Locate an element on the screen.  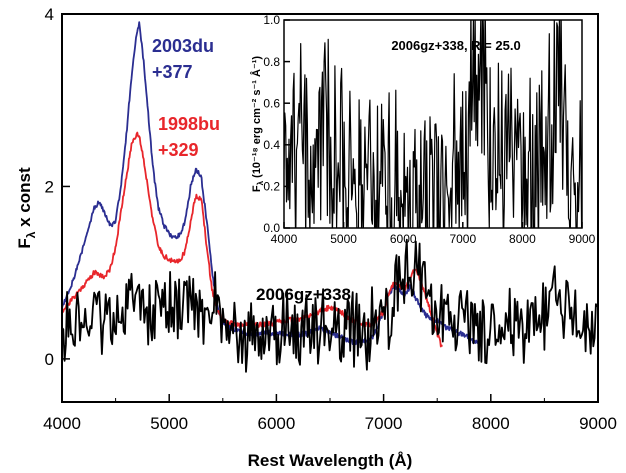
inset-y-label-units: (10⁻¹⁸ erg cm⁻² s⁻¹ Å⁻¹) is located at coordinates (256, 118).